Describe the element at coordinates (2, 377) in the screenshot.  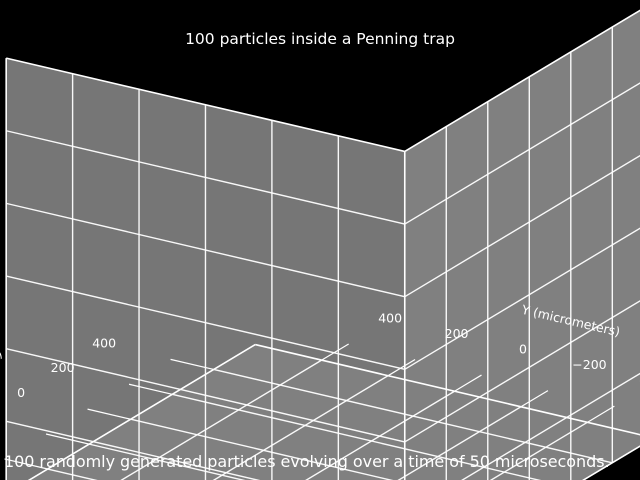
I see `x-axis-title: X (micrometers)` at that location.